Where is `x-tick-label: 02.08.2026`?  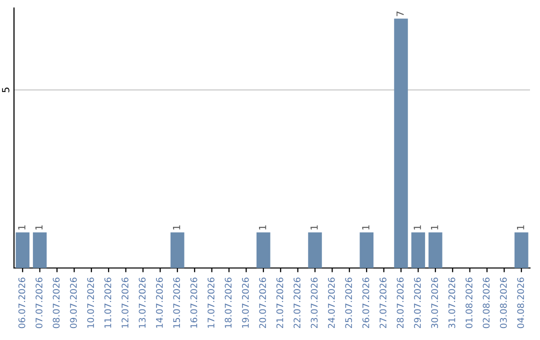 x-tick-label: 02.08.2026 is located at coordinates (486, 303).